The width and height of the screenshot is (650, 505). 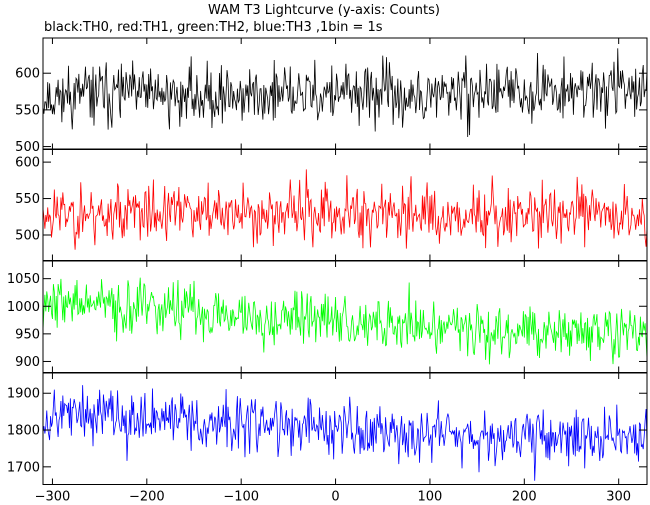 What do you see at coordinates (324, 10) in the screenshot?
I see `chart-title: WAM T3 Lightcurve (y-axis: Counts)` at bounding box center [324, 10].